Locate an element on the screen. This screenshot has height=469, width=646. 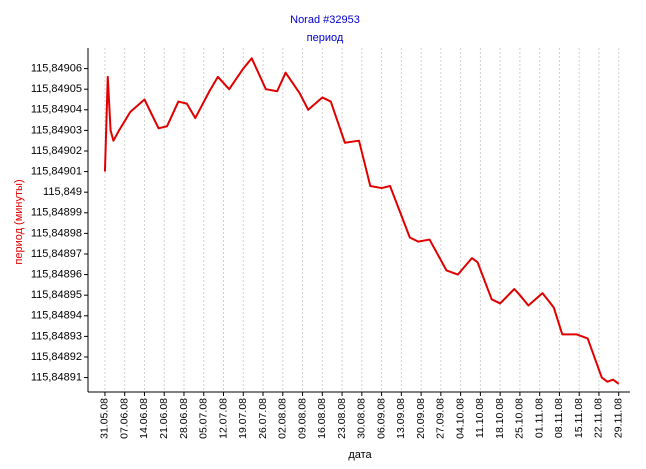
x-tick-label: 19.07.08 is located at coordinates (243, 418).